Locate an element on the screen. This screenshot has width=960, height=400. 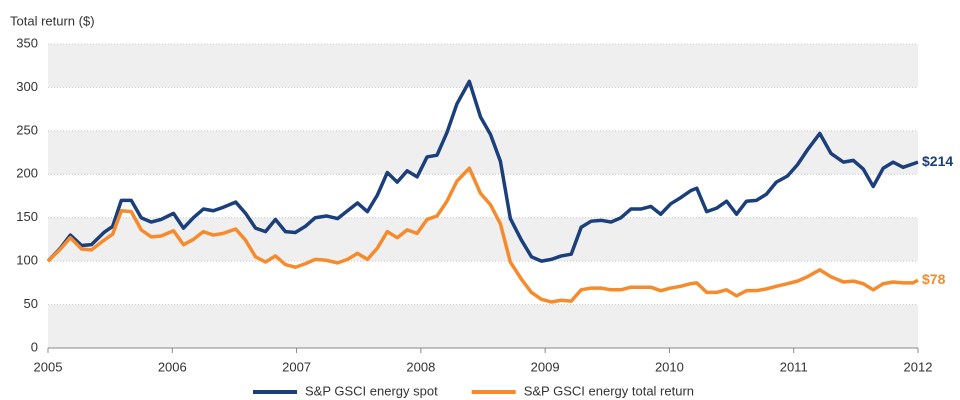
end-label: $214 is located at coordinates (937, 161).